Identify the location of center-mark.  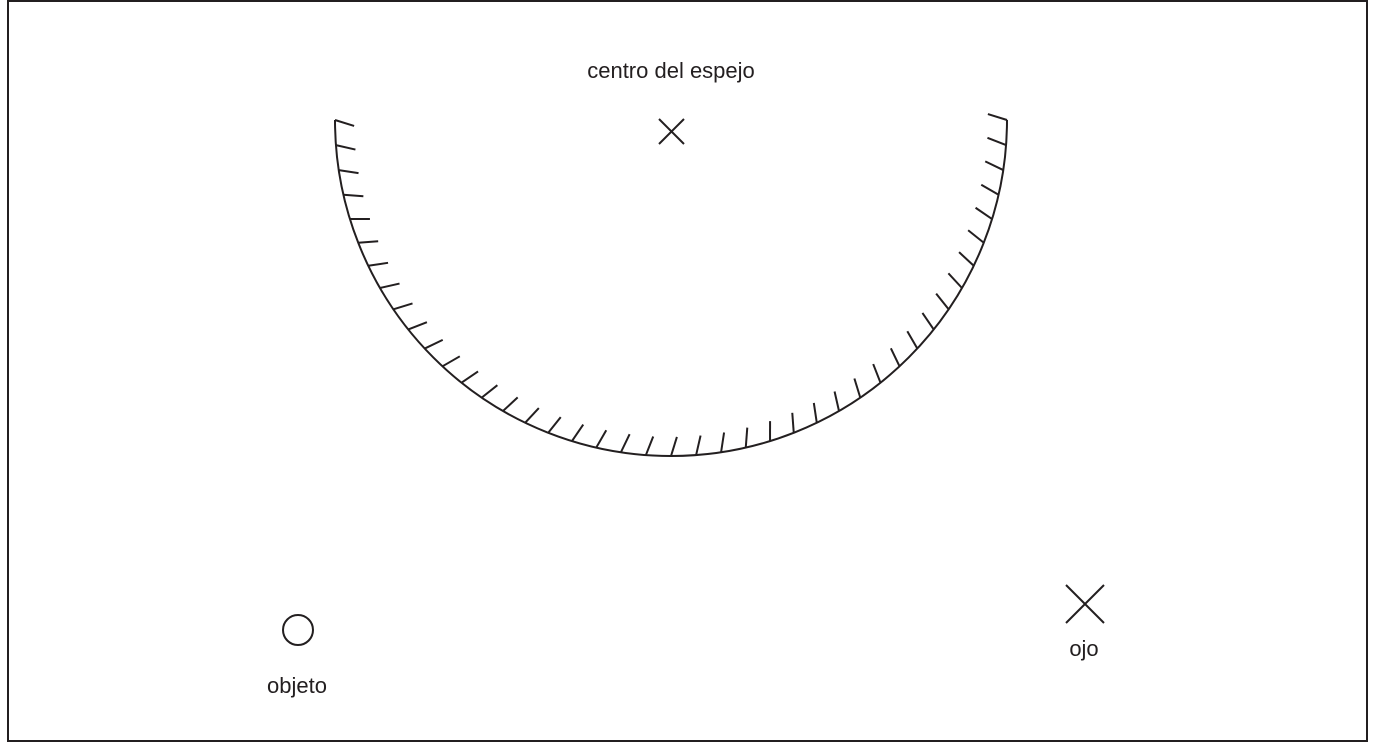
(671, 131).